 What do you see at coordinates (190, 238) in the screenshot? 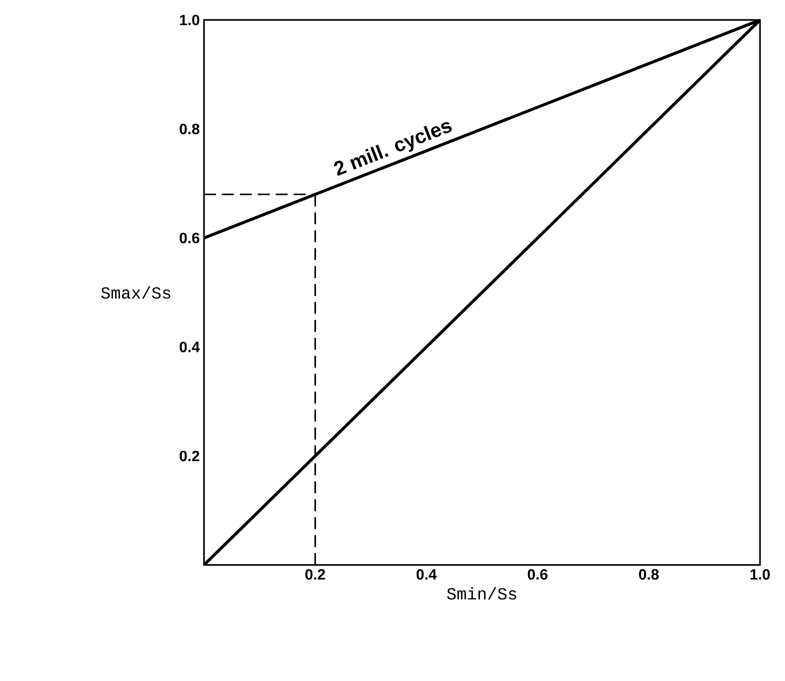
I see `y-tick-label: 0.6` at bounding box center [190, 238].